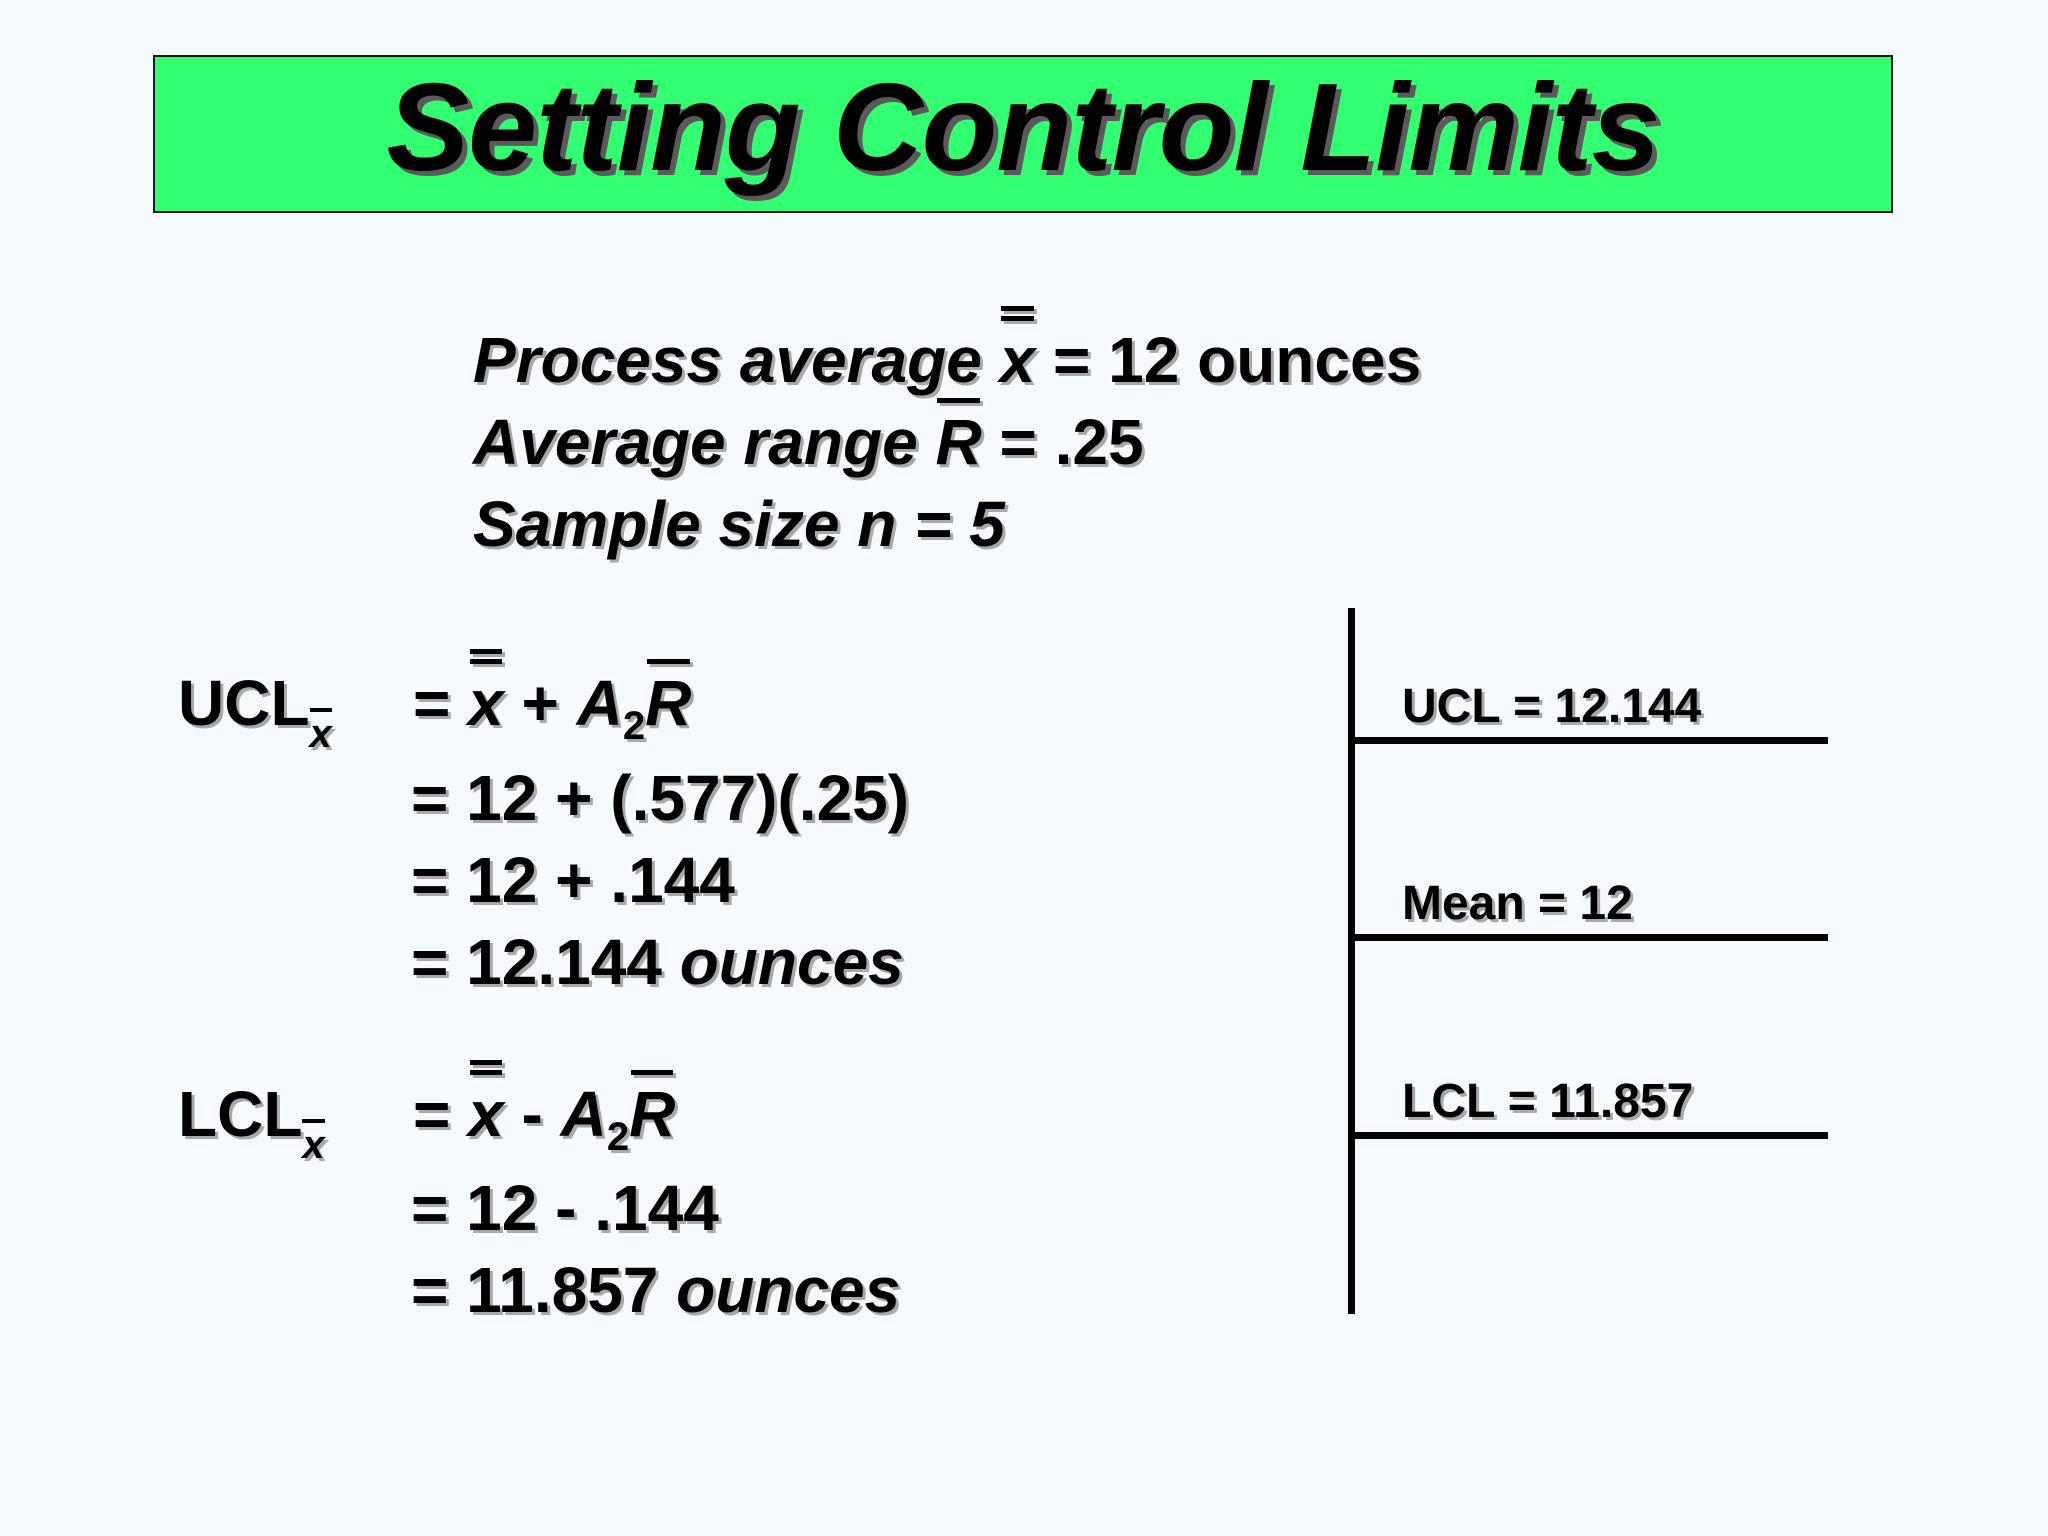 This screenshot has width=2048, height=1536. I want to click on ucl-formula: = x + A2R, so click(552, 698).